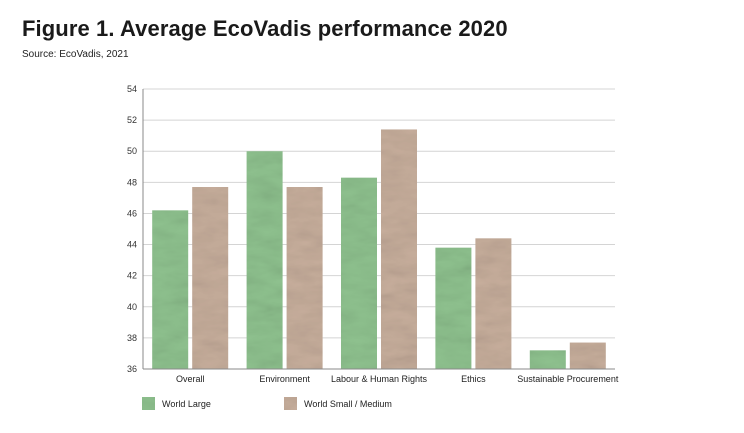  What do you see at coordinates (132, 182) in the screenshot?
I see `y-tick-label: 48` at bounding box center [132, 182].